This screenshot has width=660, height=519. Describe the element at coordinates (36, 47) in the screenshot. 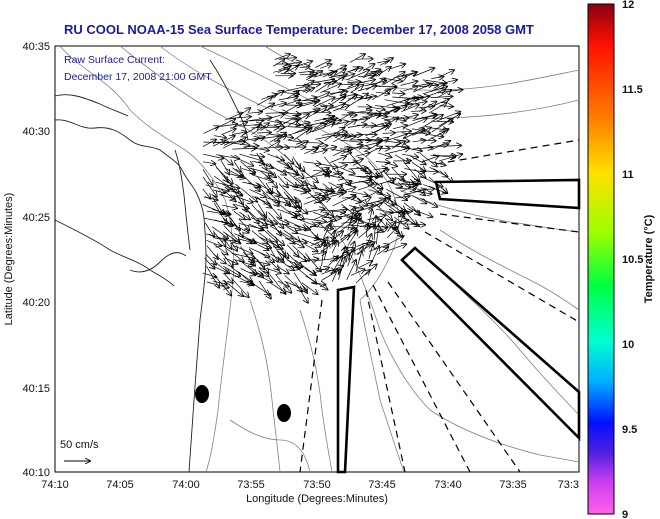

I see `y-tick-label: 40:35` at that location.